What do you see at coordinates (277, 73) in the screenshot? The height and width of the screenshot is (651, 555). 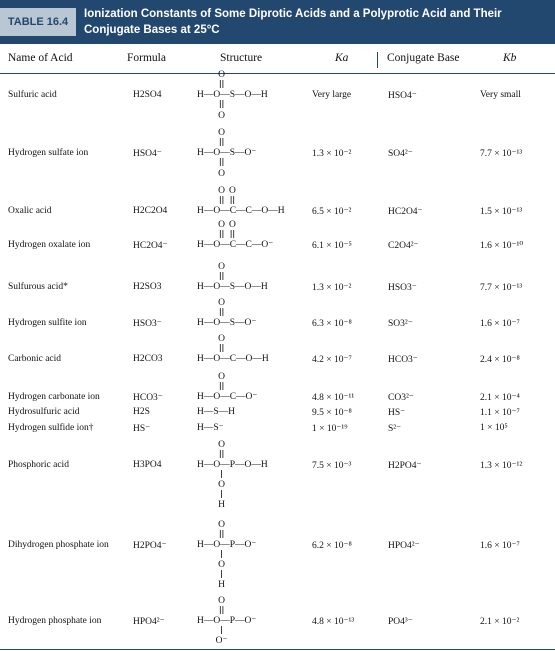 I see `header-rule` at bounding box center [277, 73].